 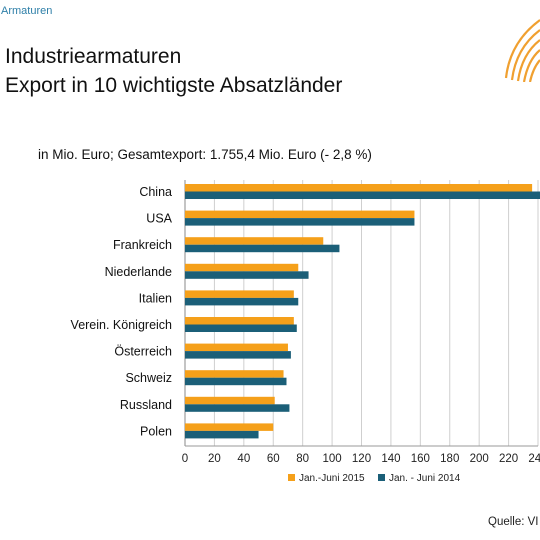 I want to click on category-label: Italien, so click(x=155, y=298).